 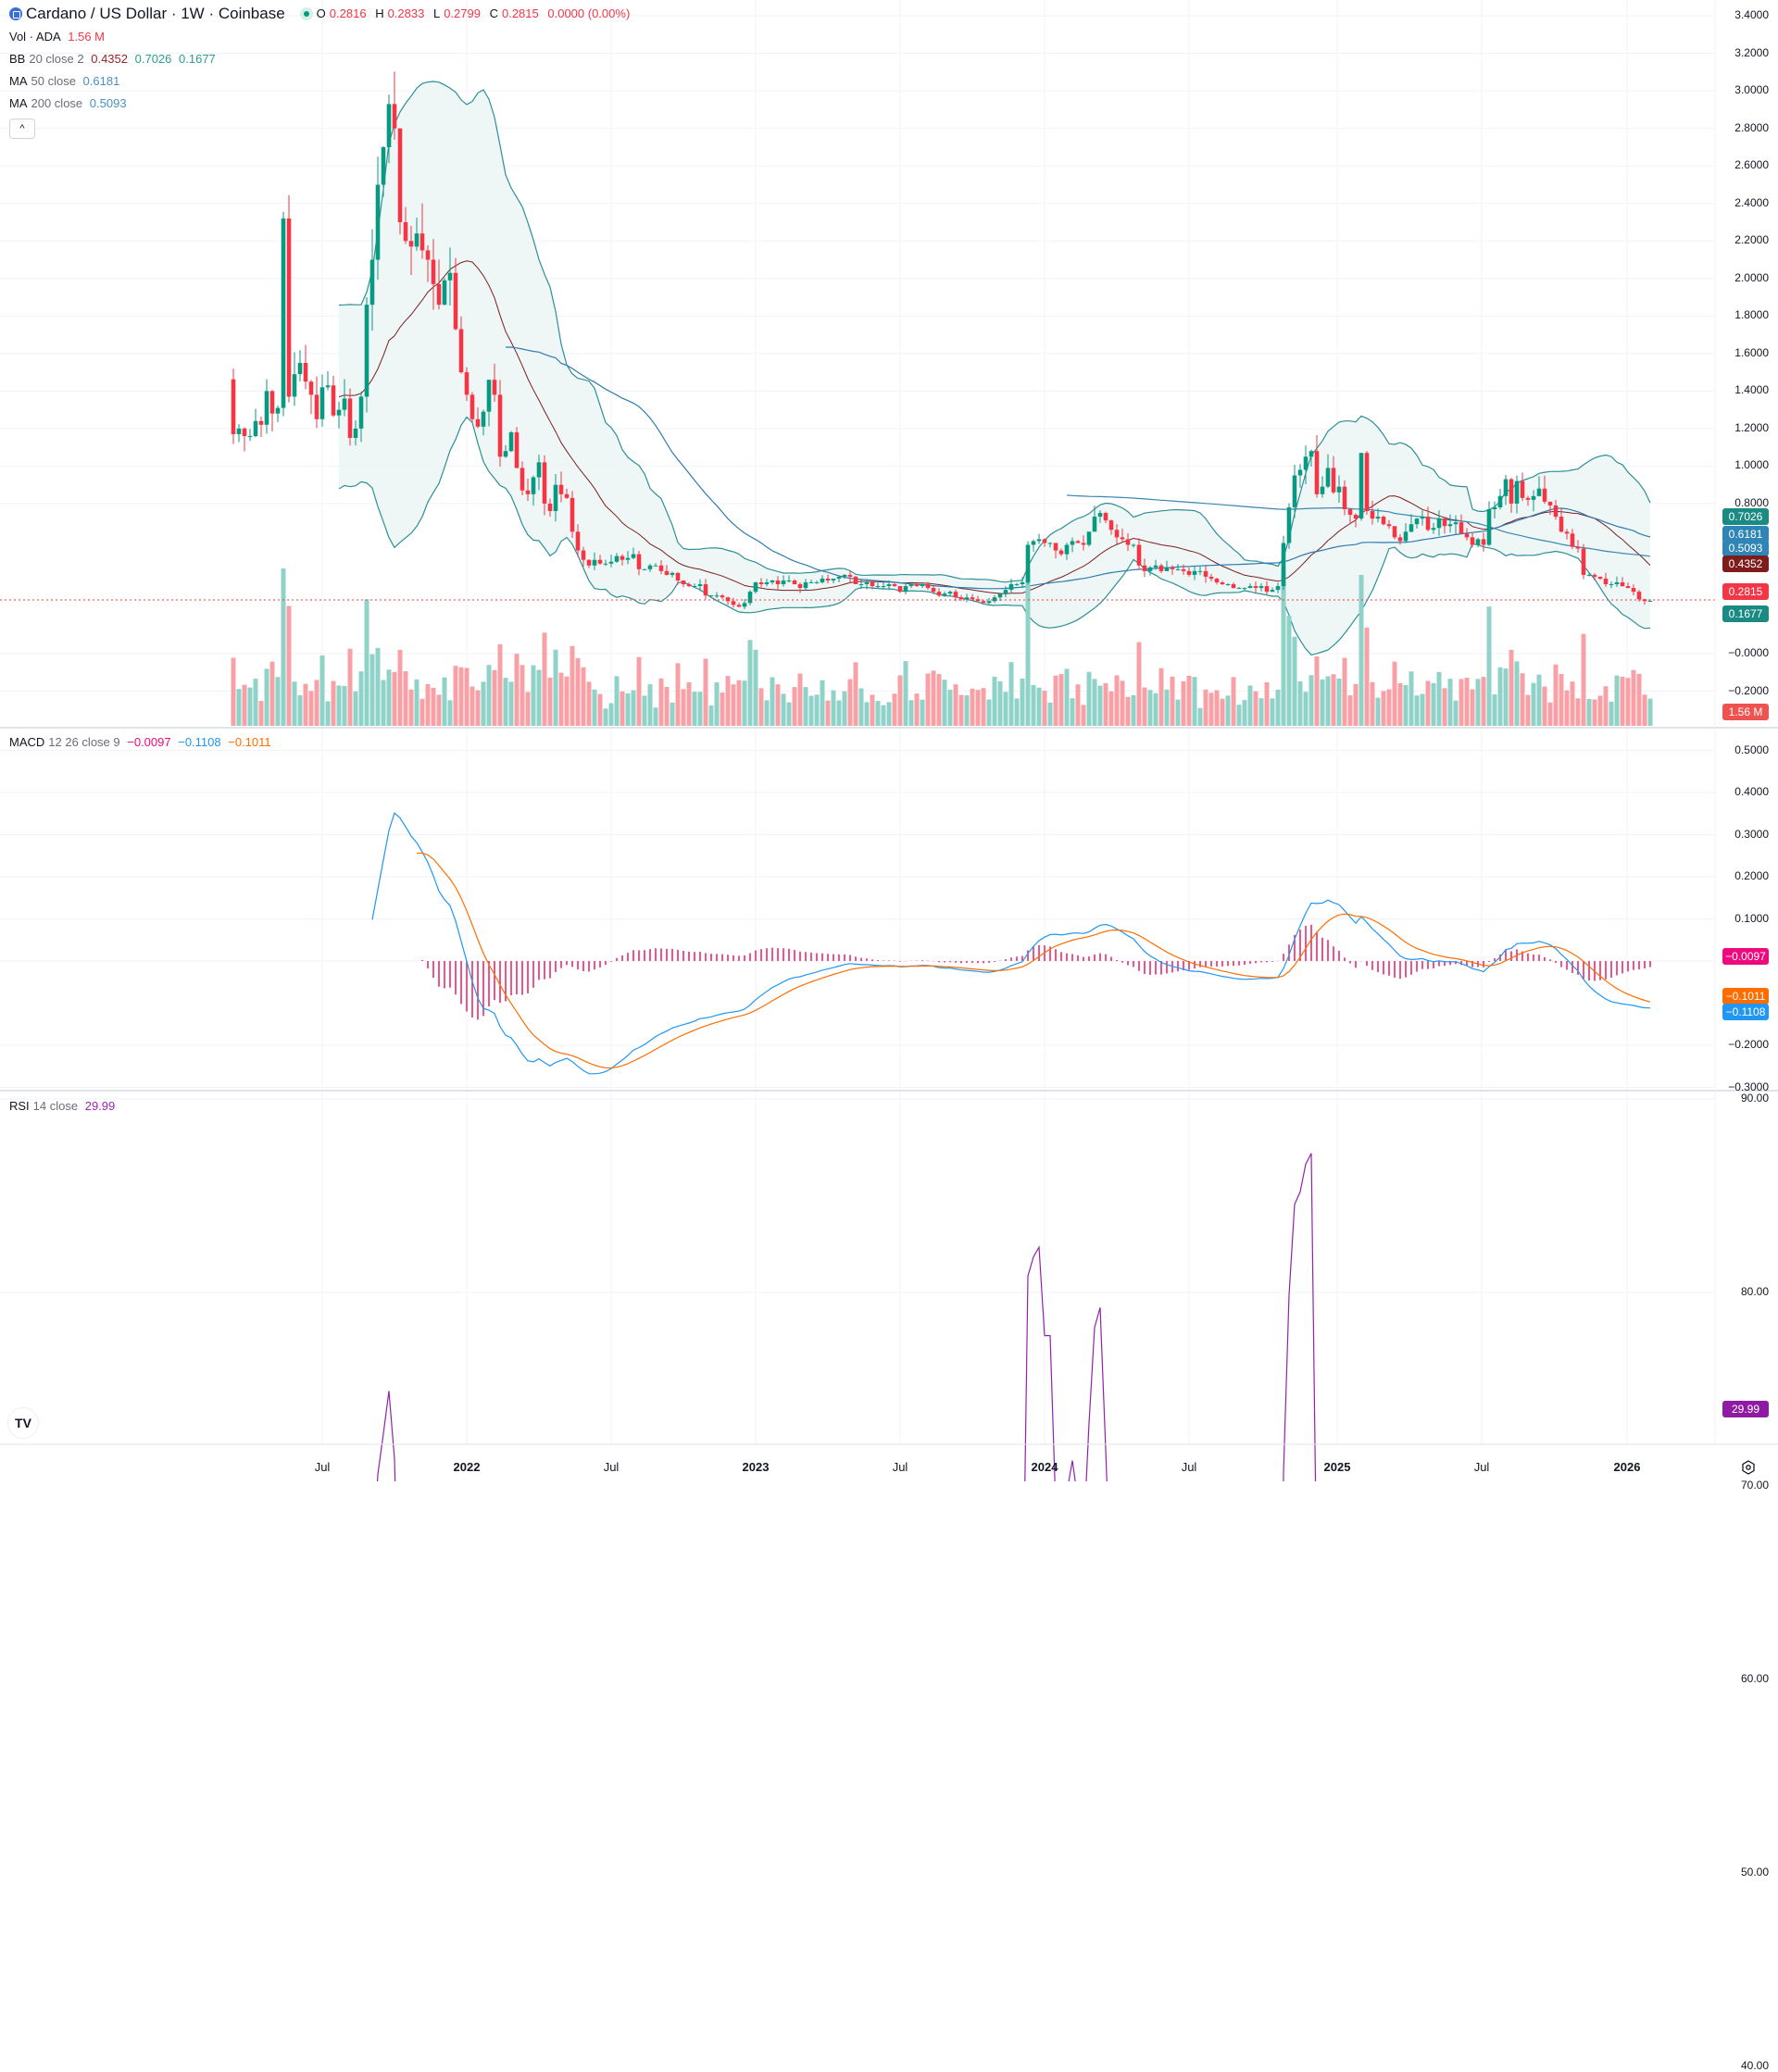 I want to click on axis-tick-label: 2.0000, so click(x=1751, y=277).